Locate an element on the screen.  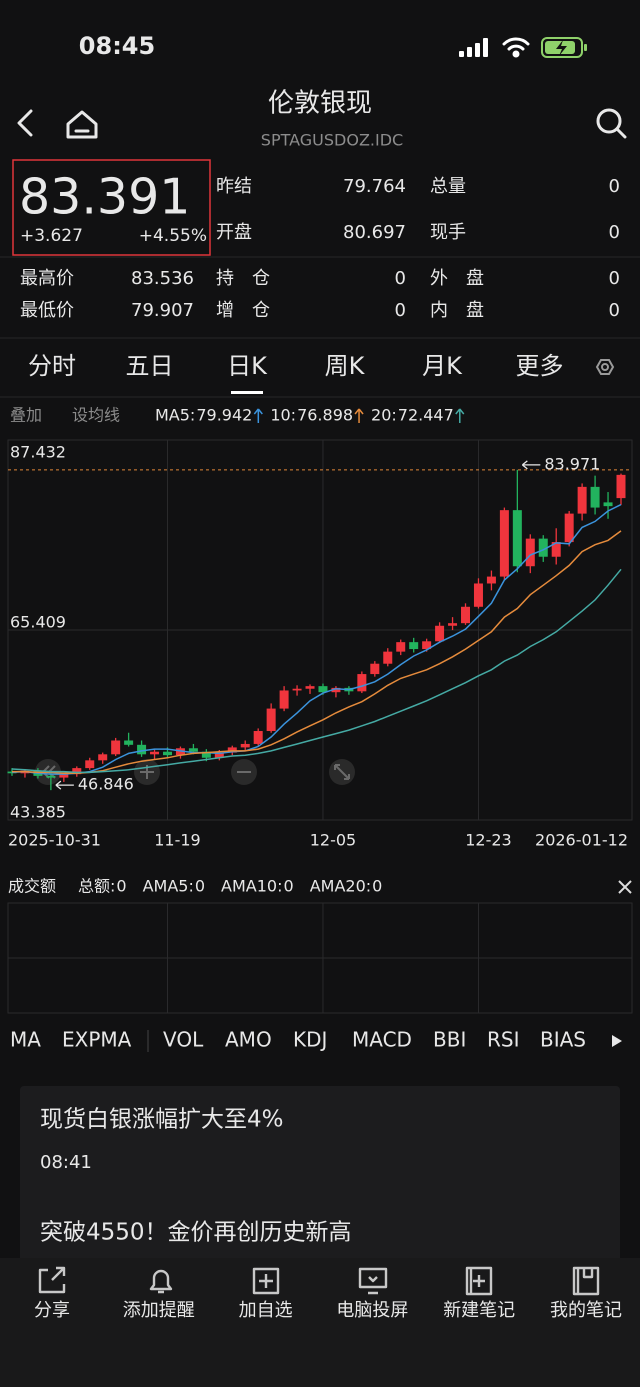
search-button is located at coordinates (611, 123).